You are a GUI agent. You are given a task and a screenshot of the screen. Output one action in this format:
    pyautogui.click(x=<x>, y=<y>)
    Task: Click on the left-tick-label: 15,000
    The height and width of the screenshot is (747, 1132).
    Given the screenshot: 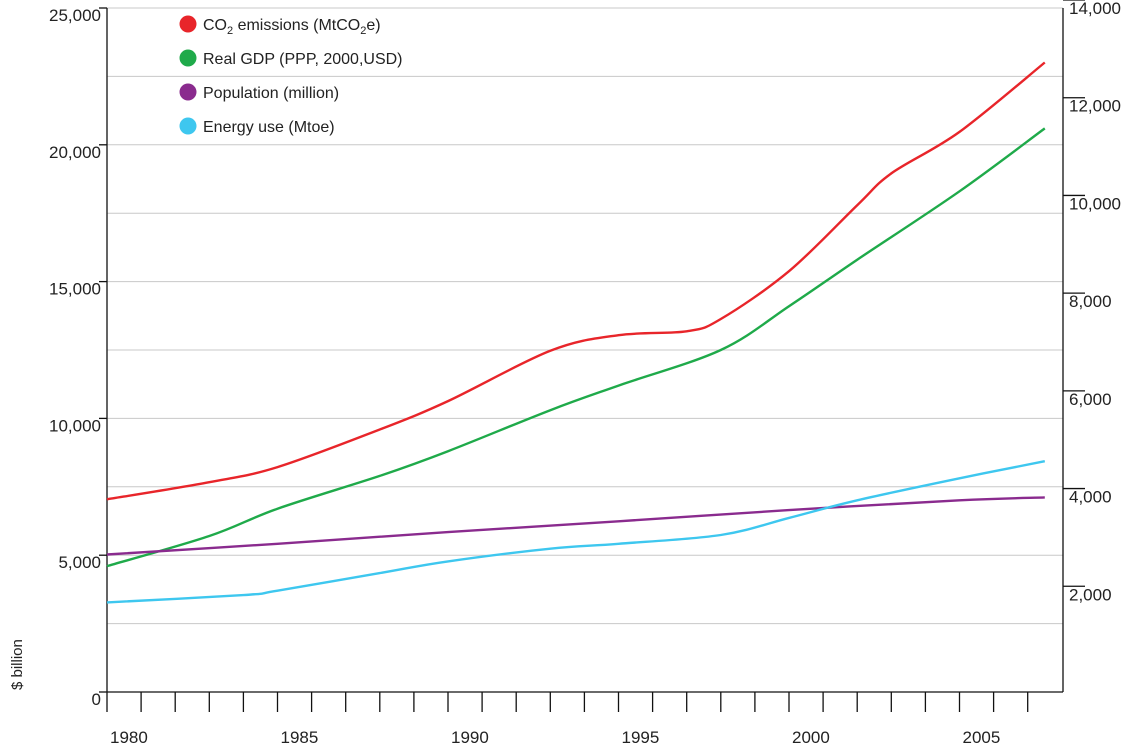 What is the action you would take?
    pyautogui.click(x=75, y=289)
    